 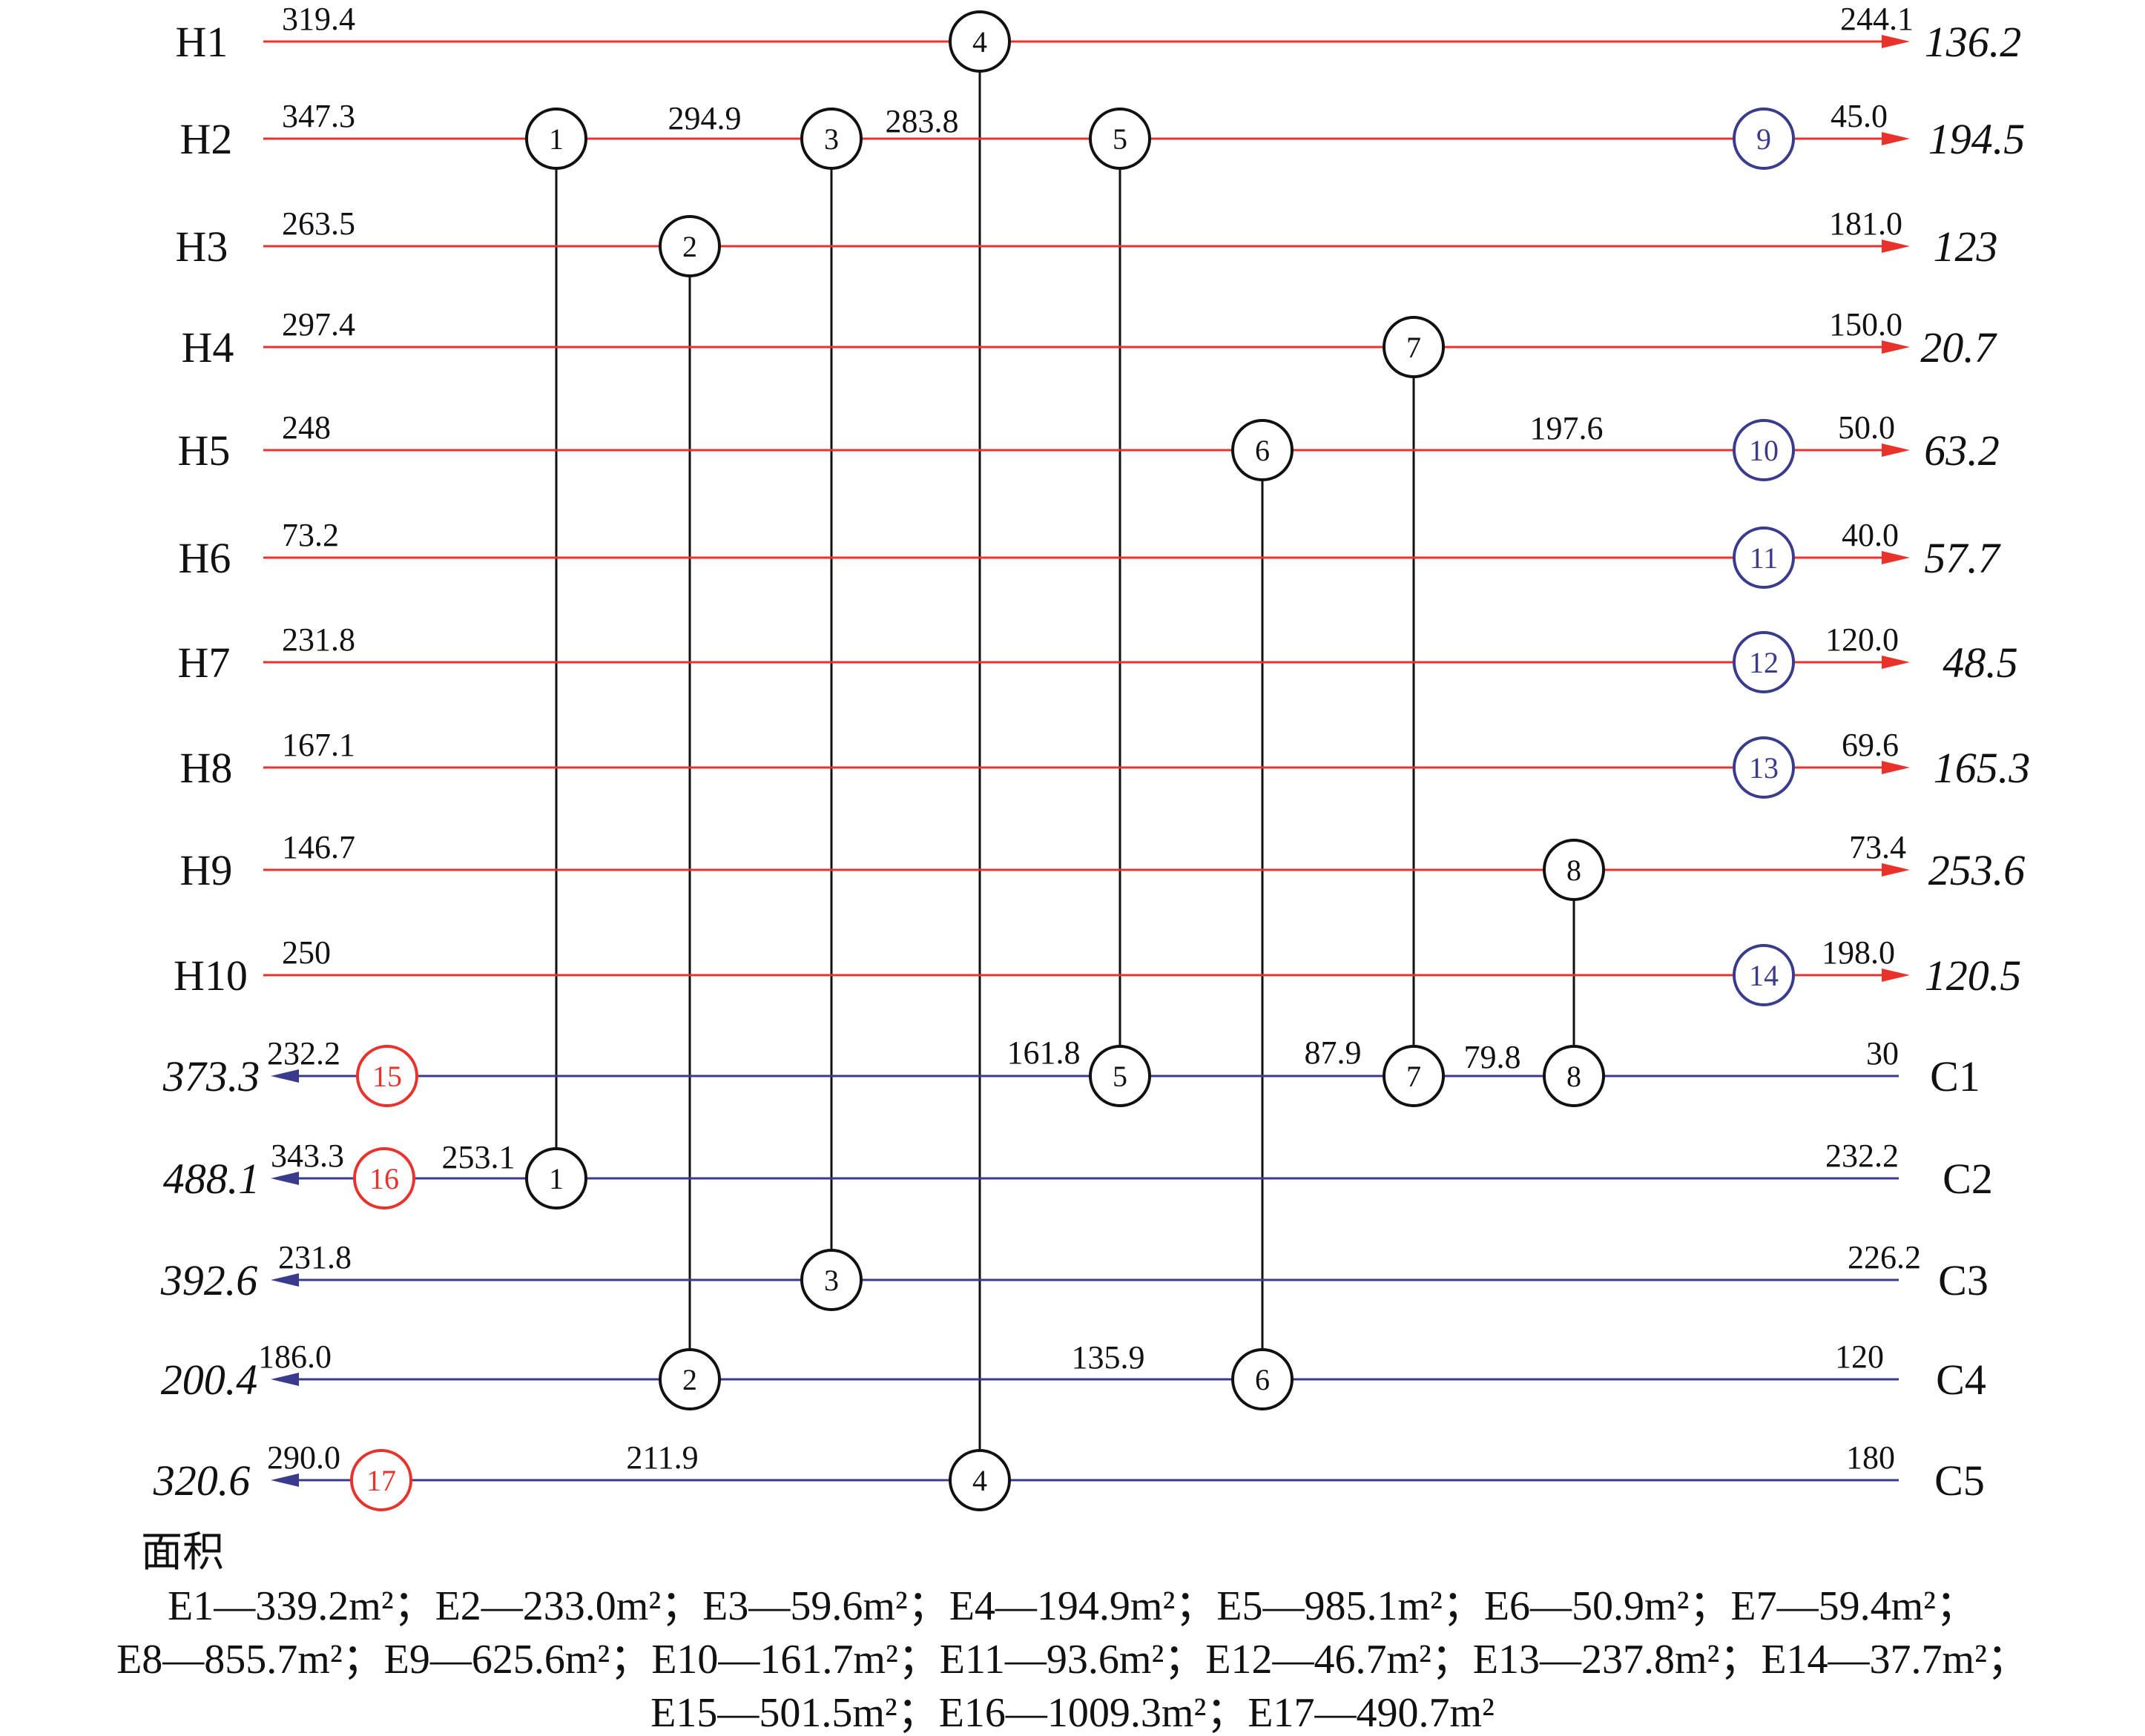 I want to click on h9-target-temp: 253.6, so click(x=1977, y=870).